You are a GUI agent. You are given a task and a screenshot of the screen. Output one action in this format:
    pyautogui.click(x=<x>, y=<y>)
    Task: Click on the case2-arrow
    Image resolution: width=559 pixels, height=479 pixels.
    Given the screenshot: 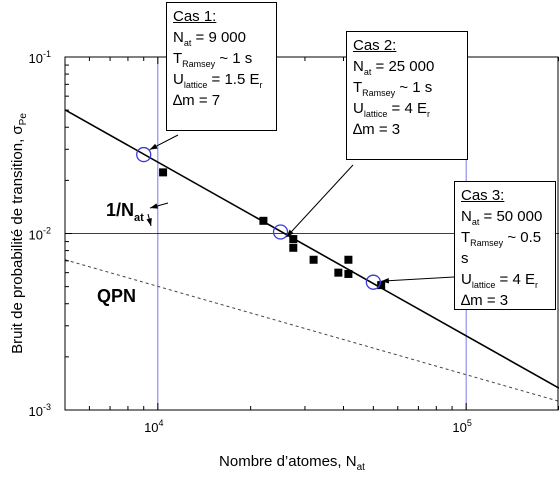 What is the action you would take?
    pyautogui.click(x=320, y=201)
    